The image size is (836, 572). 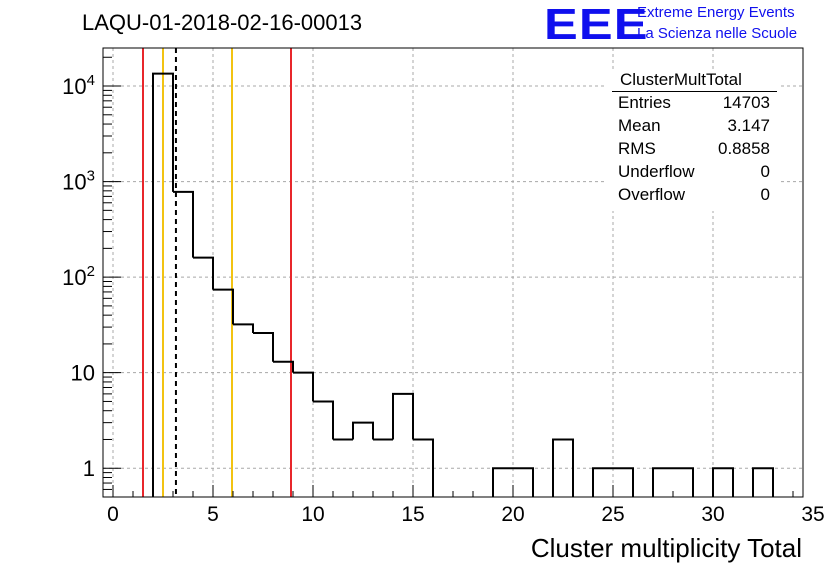 I want to click on marker-lines, so click(x=217, y=272).